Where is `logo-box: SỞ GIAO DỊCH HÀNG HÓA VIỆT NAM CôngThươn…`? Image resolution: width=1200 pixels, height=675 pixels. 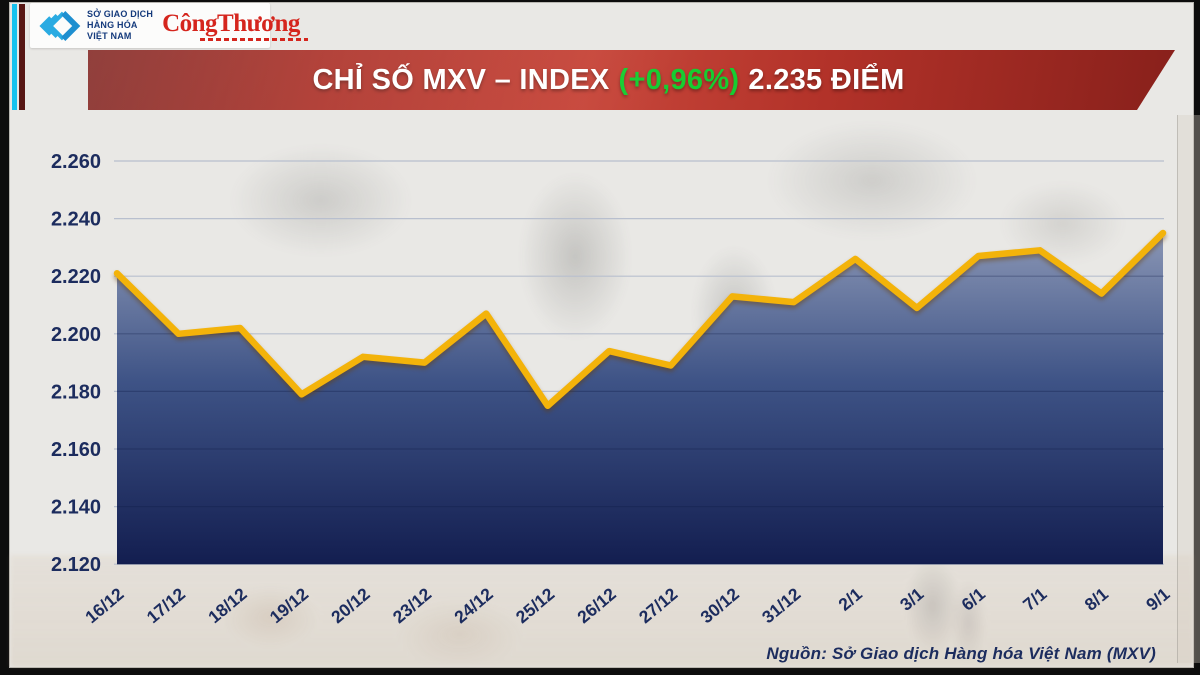 logo-box: SỞ GIAO DỊCH HÀNG HÓA VIỆT NAM CôngThươn… is located at coordinates (169, 25).